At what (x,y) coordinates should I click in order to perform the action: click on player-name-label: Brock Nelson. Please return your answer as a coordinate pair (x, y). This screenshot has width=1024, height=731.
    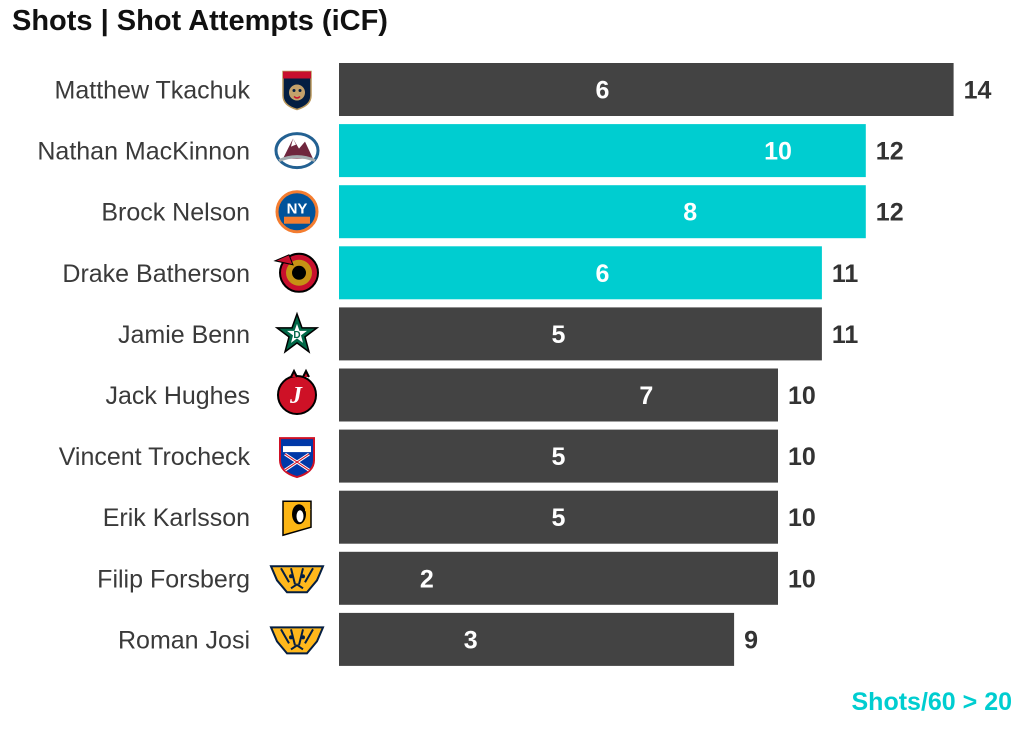
    Looking at the image, I should click on (175, 213).